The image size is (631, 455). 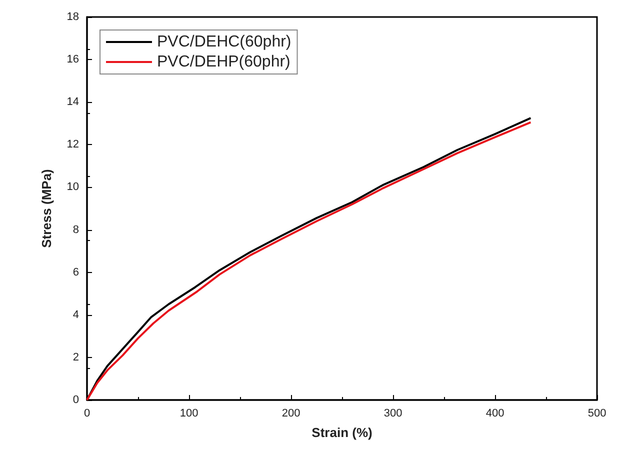 I want to click on y-tick-label: 8, so click(x=75, y=230).